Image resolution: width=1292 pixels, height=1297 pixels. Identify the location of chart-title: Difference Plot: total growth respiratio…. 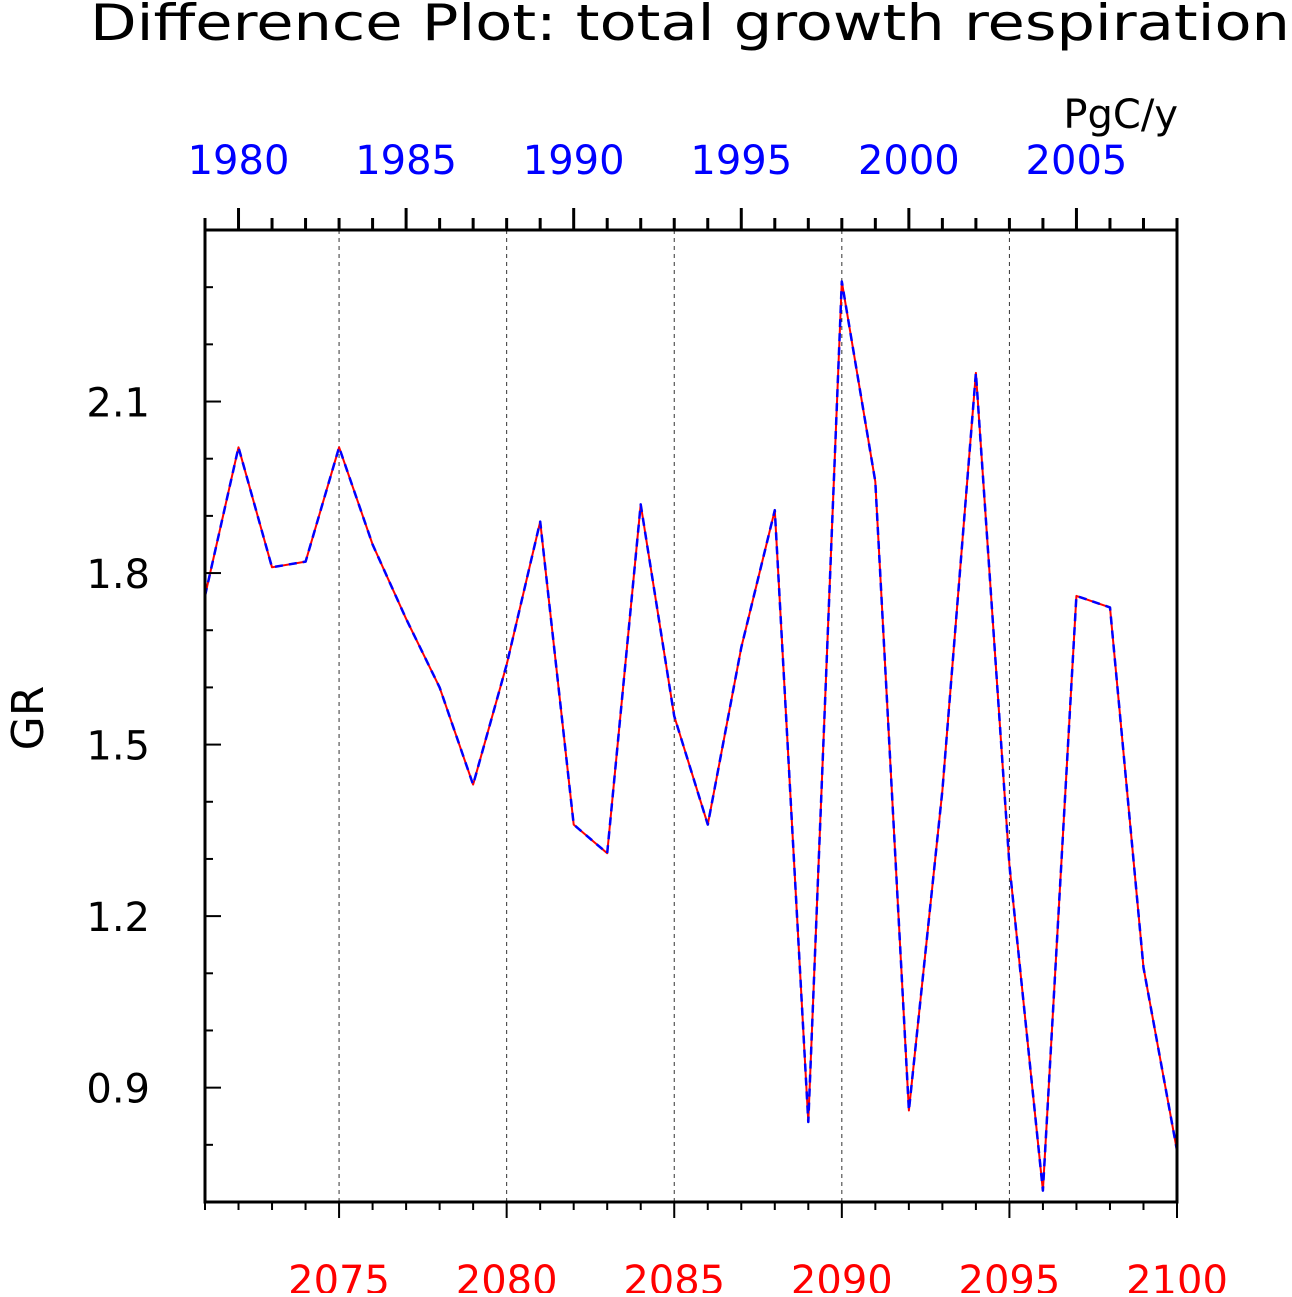
(690, 26).